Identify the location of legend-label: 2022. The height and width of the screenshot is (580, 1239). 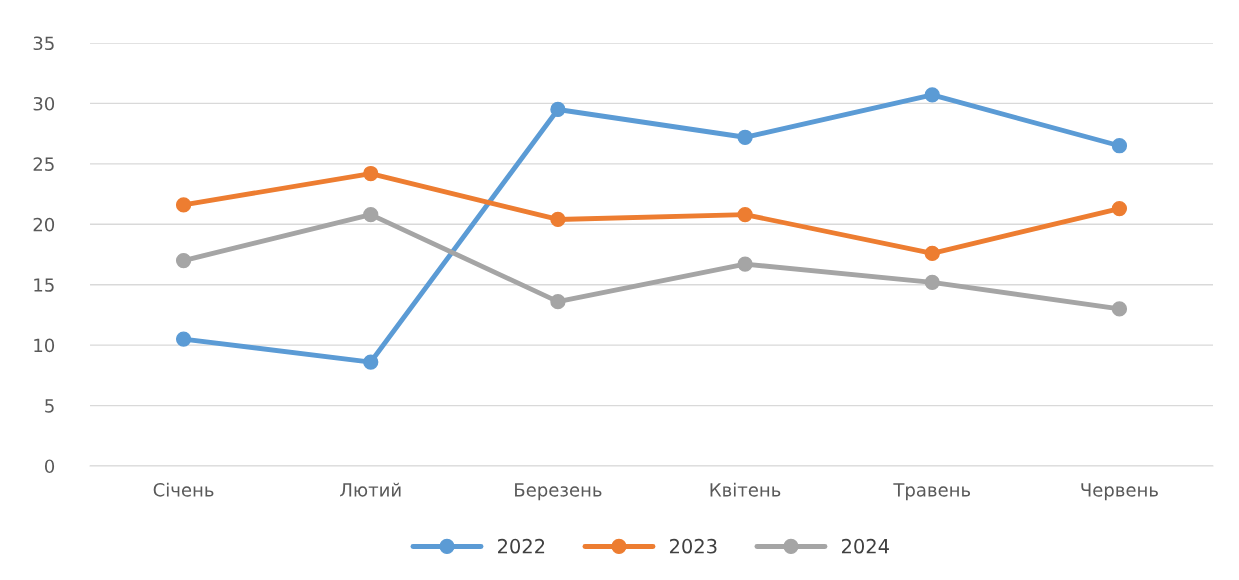
(521, 546).